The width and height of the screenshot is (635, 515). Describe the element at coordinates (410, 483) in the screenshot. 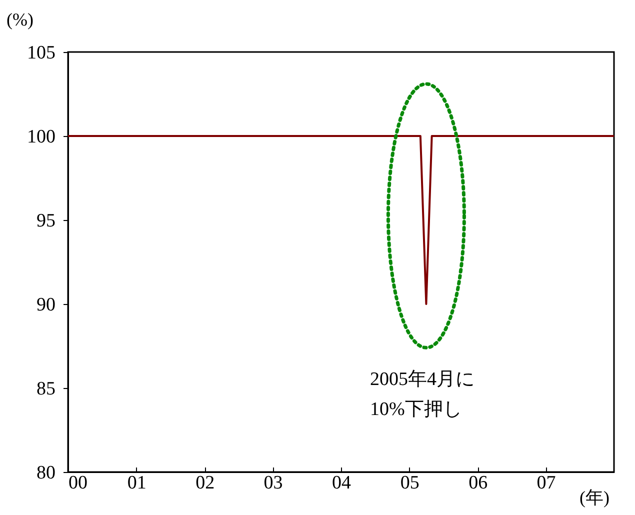

I see `x-tick-label: 05` at that location.